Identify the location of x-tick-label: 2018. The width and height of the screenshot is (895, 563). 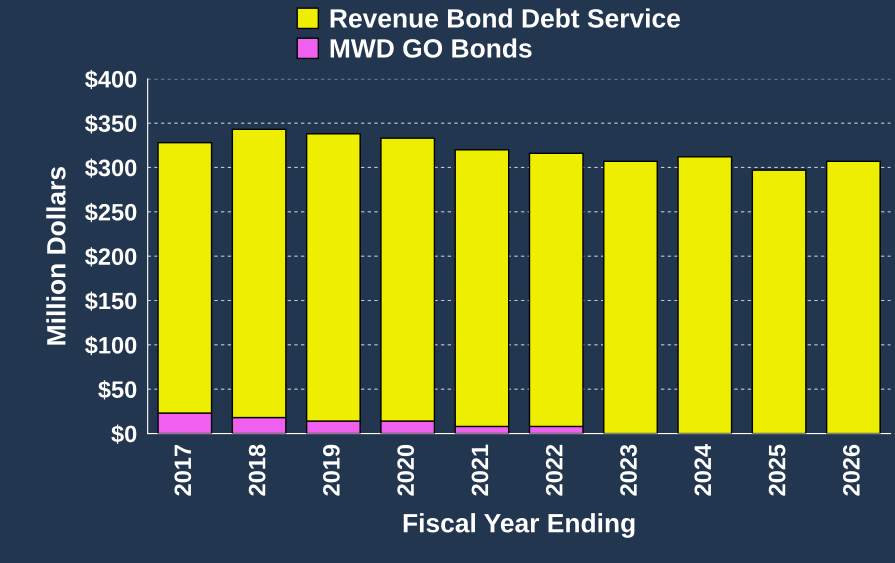
(257, 470).